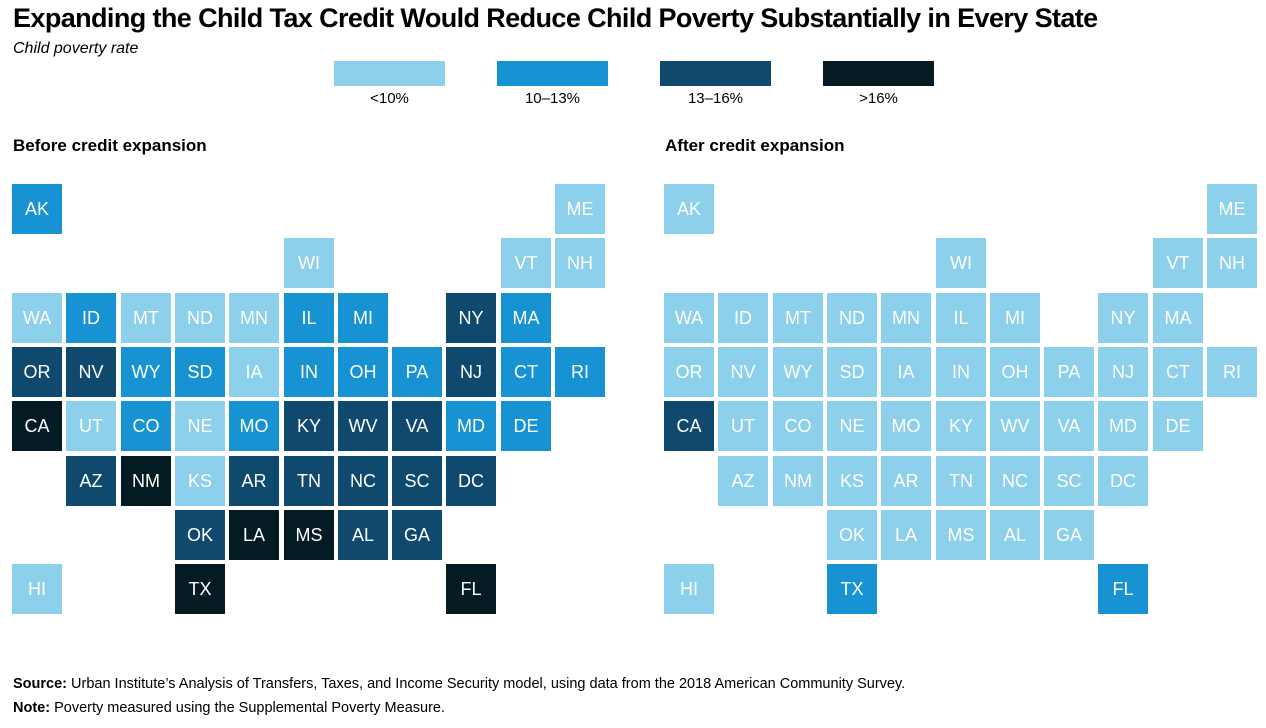 The height and width of the screenshot is (728, 1266). Describe the element at coordinates (715, 98) in the screenshot. I see `legend-label: 13–16%` at that location.